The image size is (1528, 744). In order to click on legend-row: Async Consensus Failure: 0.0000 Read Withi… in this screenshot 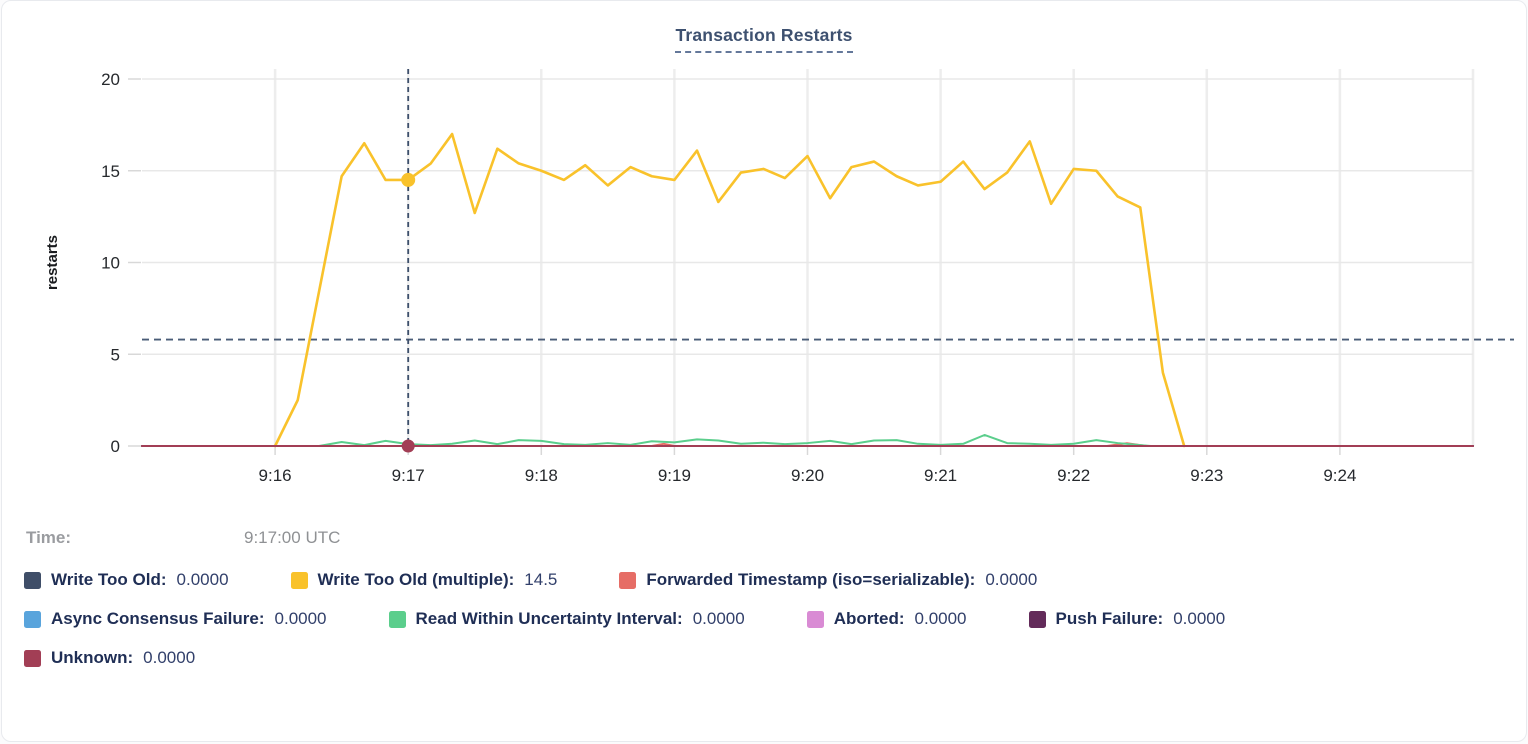, I will do `click(775, 619)`.